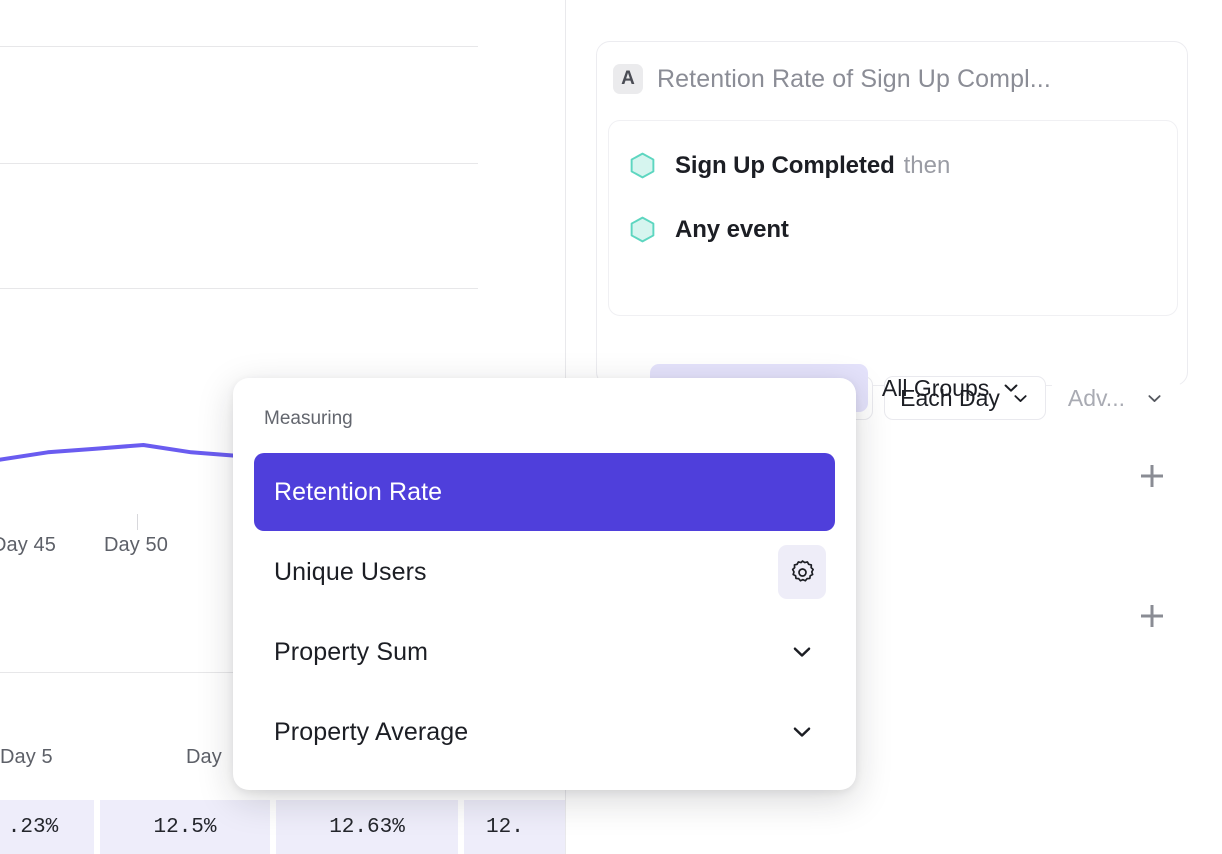 The image size is (1222, 854). Describe the element at coordinates (350, 571) in the screenshot. I see `menu-option-label: Unique Users` at that location.